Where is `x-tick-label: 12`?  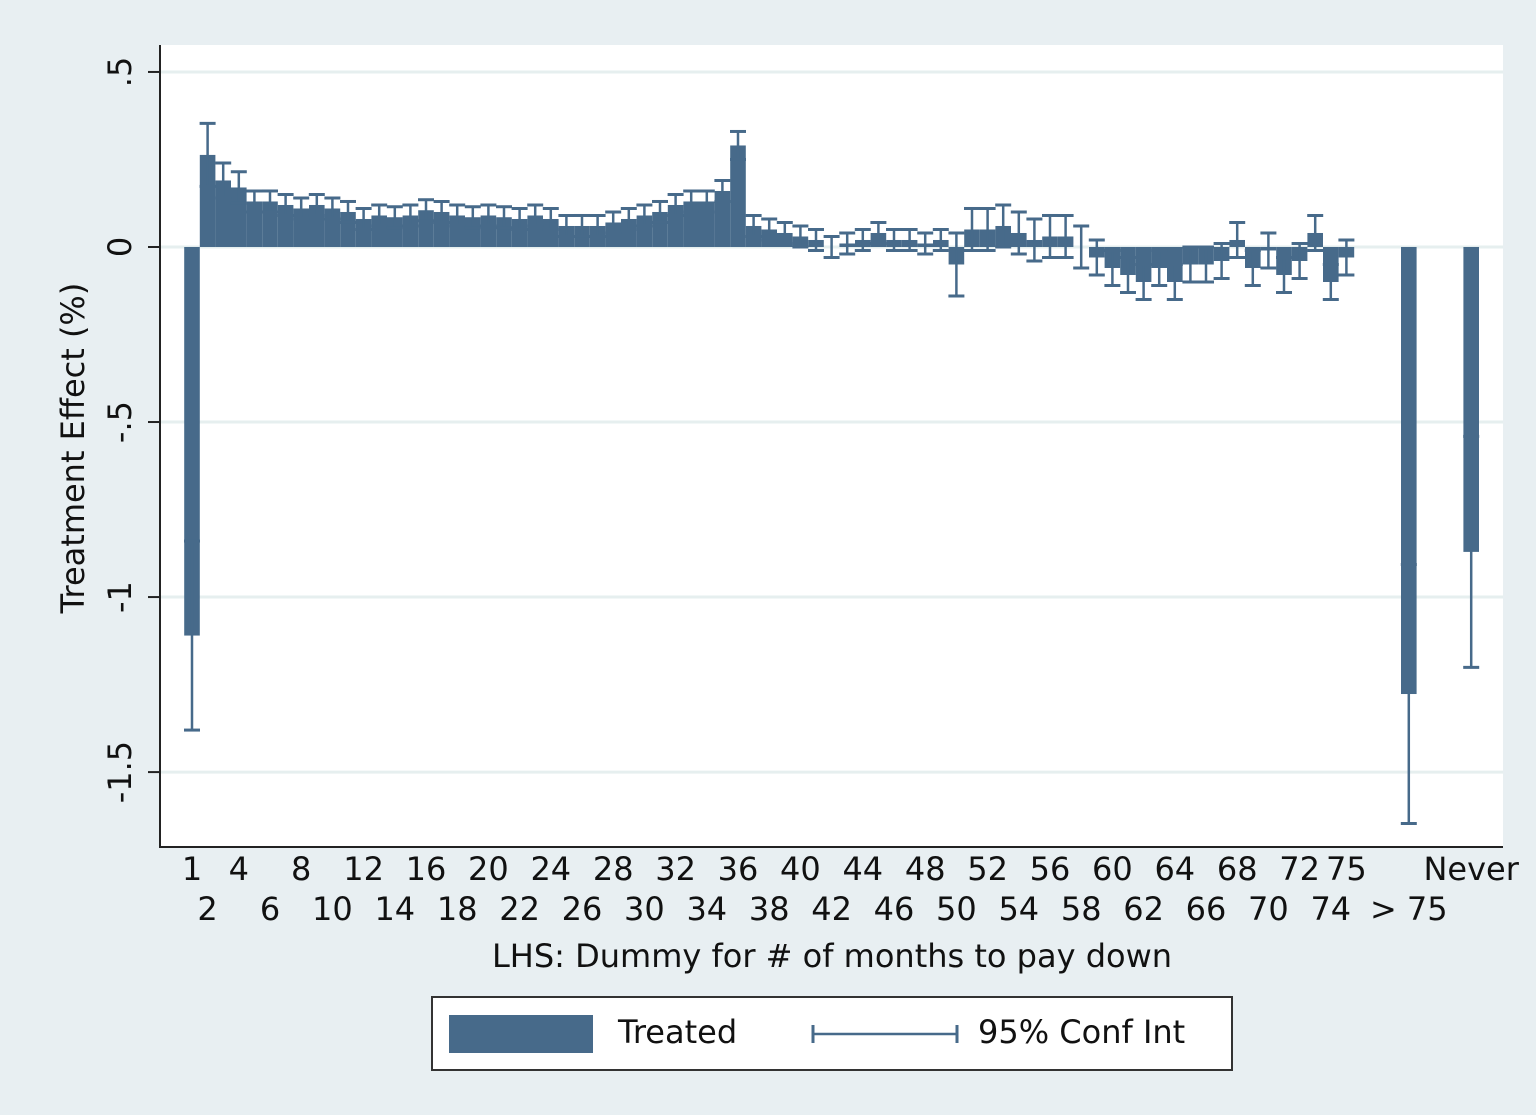 x-tick-label: 12 is located at coordinates (363, 869).